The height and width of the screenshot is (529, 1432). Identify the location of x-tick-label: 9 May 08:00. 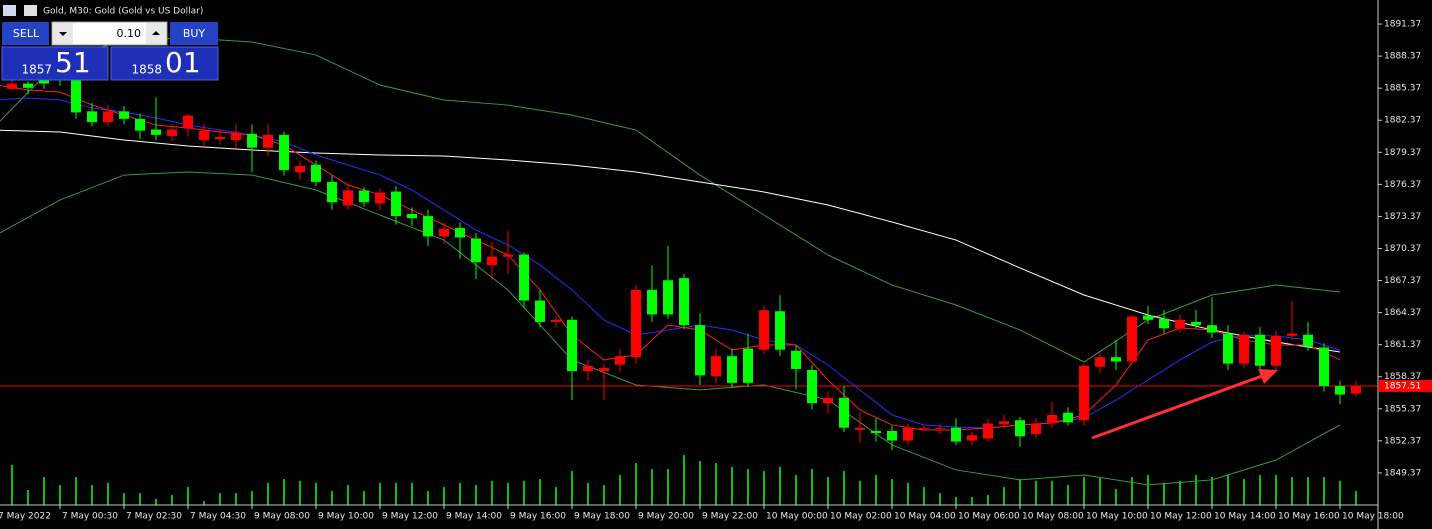
(282, 517).